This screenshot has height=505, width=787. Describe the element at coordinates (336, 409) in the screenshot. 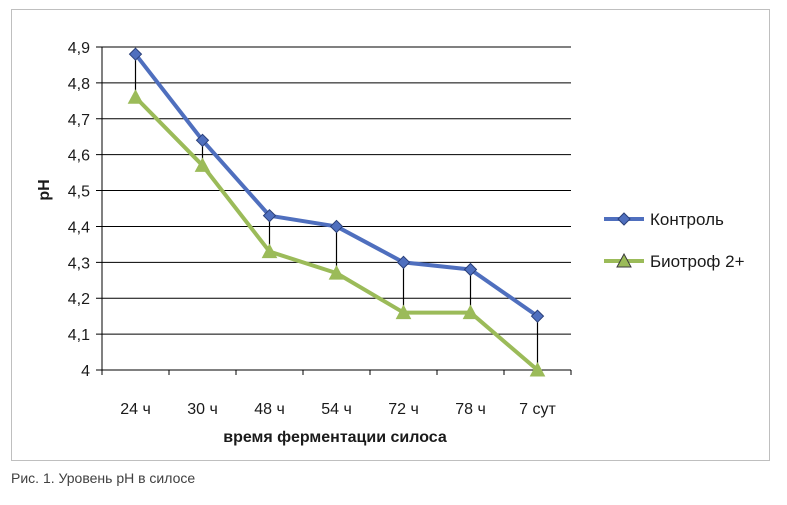

I see `x-tick-label: 54 ч` at that location.